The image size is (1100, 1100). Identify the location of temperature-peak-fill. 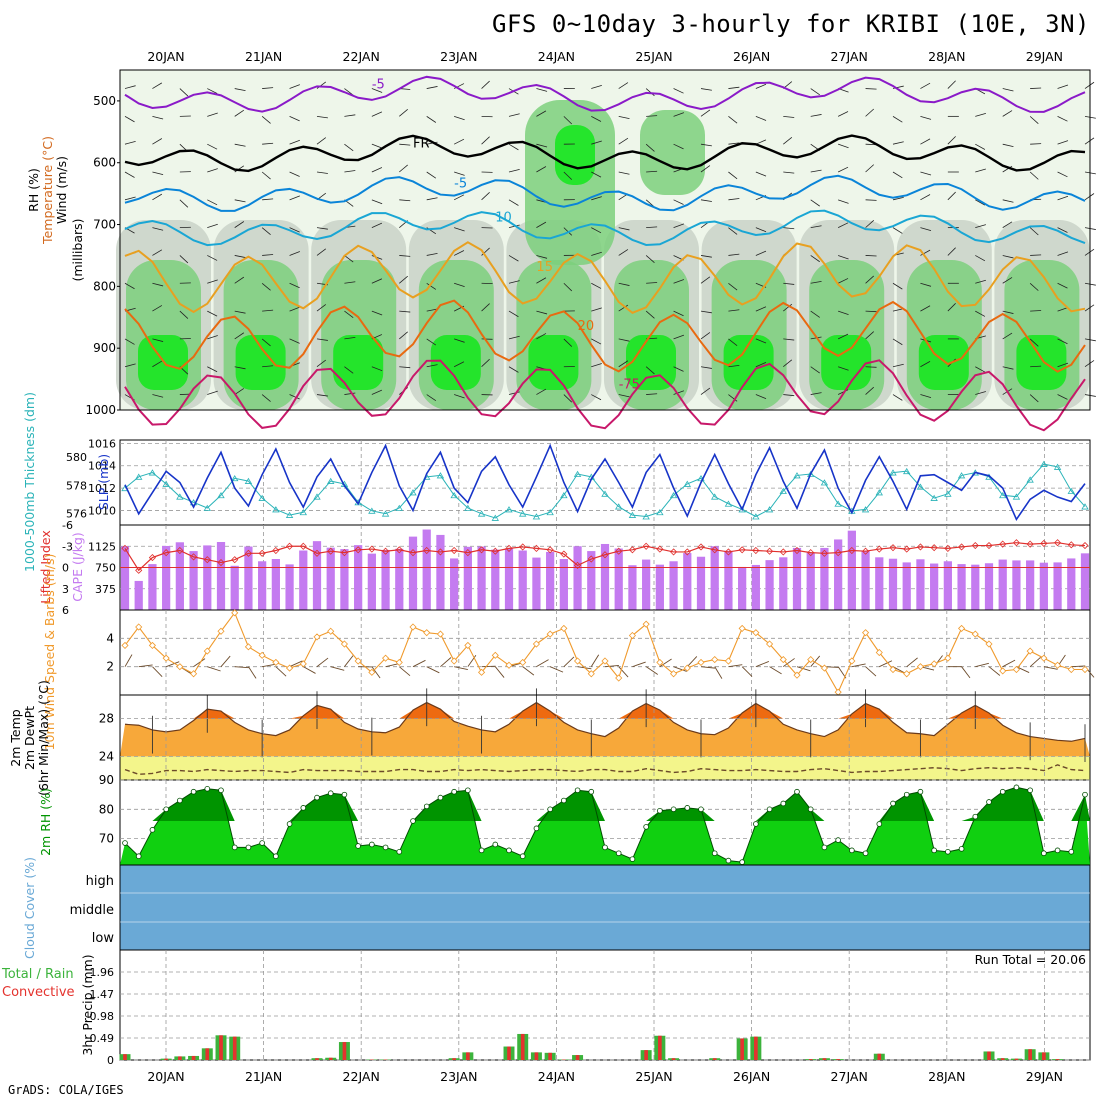
(605, 710).